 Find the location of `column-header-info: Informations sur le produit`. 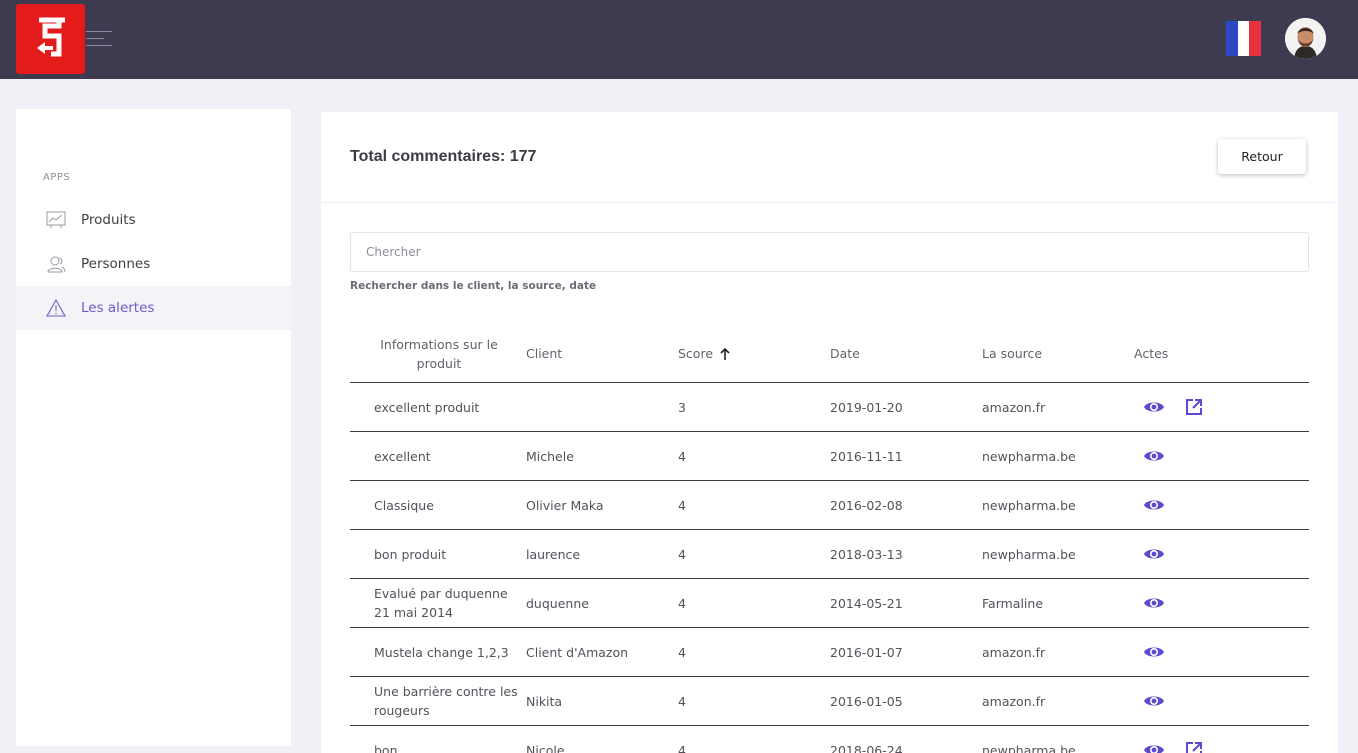

column-header-info: Informations sur le produit is located at coordinates (439, 353).